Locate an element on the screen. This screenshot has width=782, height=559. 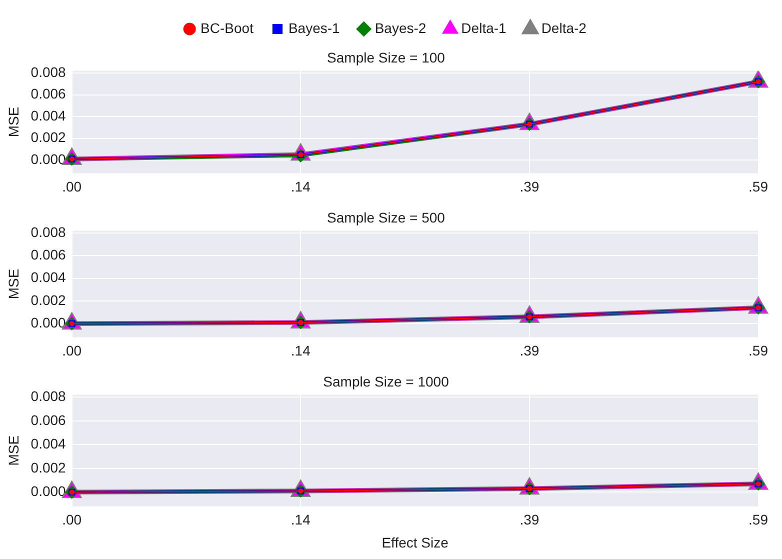
legend-label: Delta-2 is located at coordinates (564, 28).